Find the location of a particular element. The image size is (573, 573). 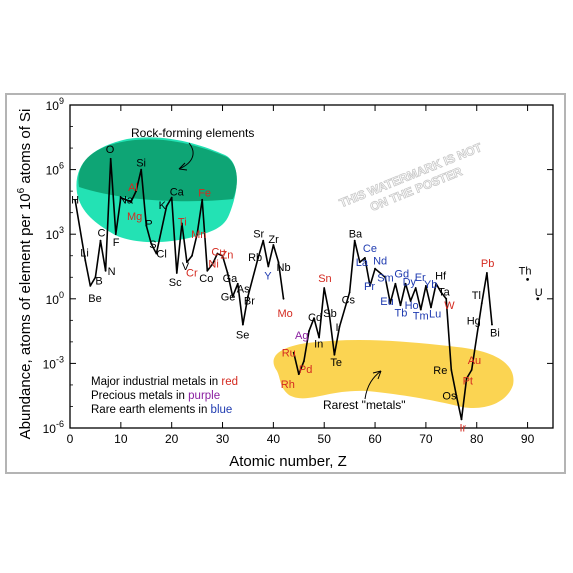

element-label-sb: Sb is located at coordinates (329, 314).